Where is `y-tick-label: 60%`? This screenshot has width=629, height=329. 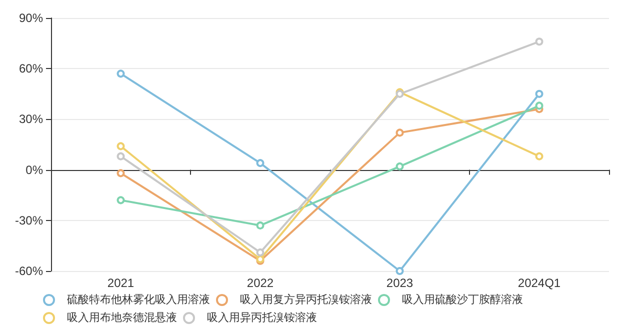
y-tick-label: 60% is located at coordinates (31, 69).